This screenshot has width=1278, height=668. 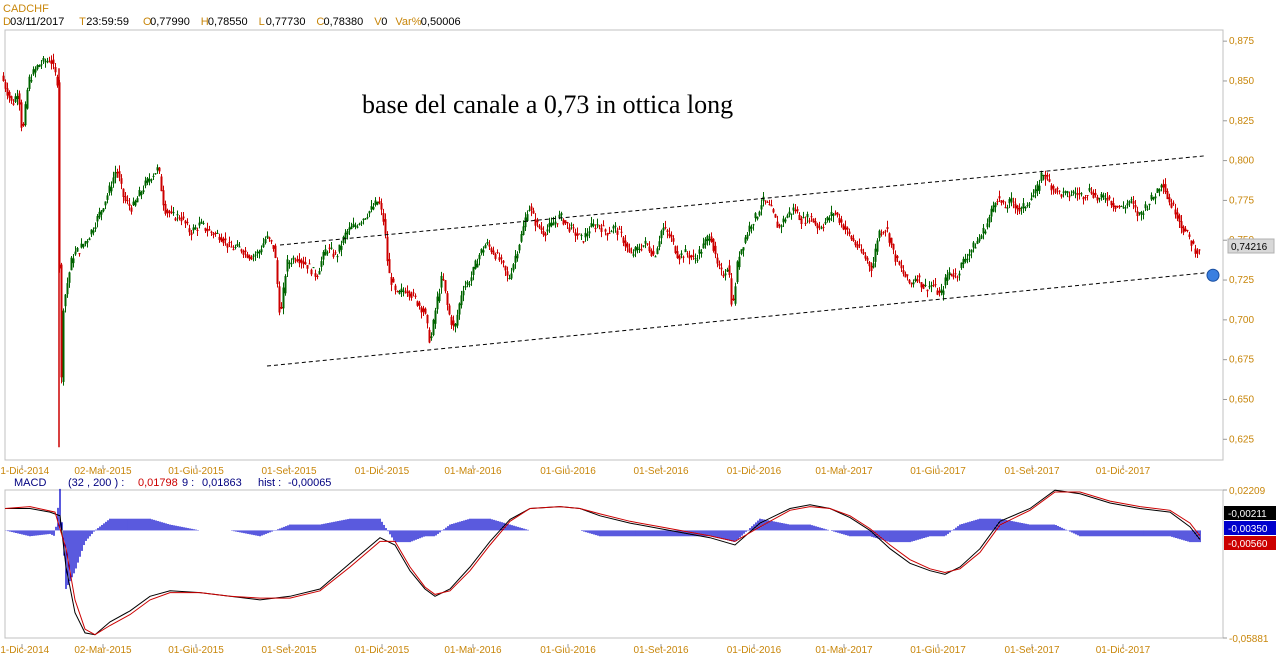 I want to click on y-tick-label: 0,650, so click(x=1241, y=399).